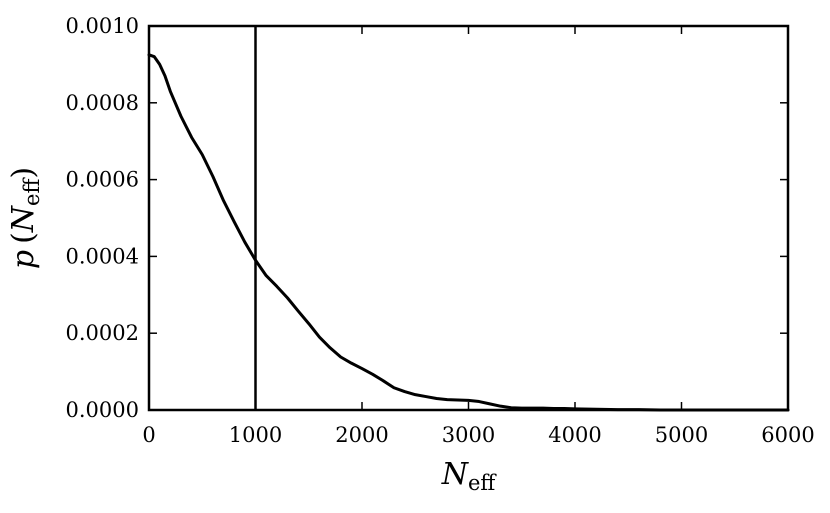  What do you see at coordinates (148, 435) in the screenshot?
I see `x-tick-label: 0` at bounding box center [148, 435].